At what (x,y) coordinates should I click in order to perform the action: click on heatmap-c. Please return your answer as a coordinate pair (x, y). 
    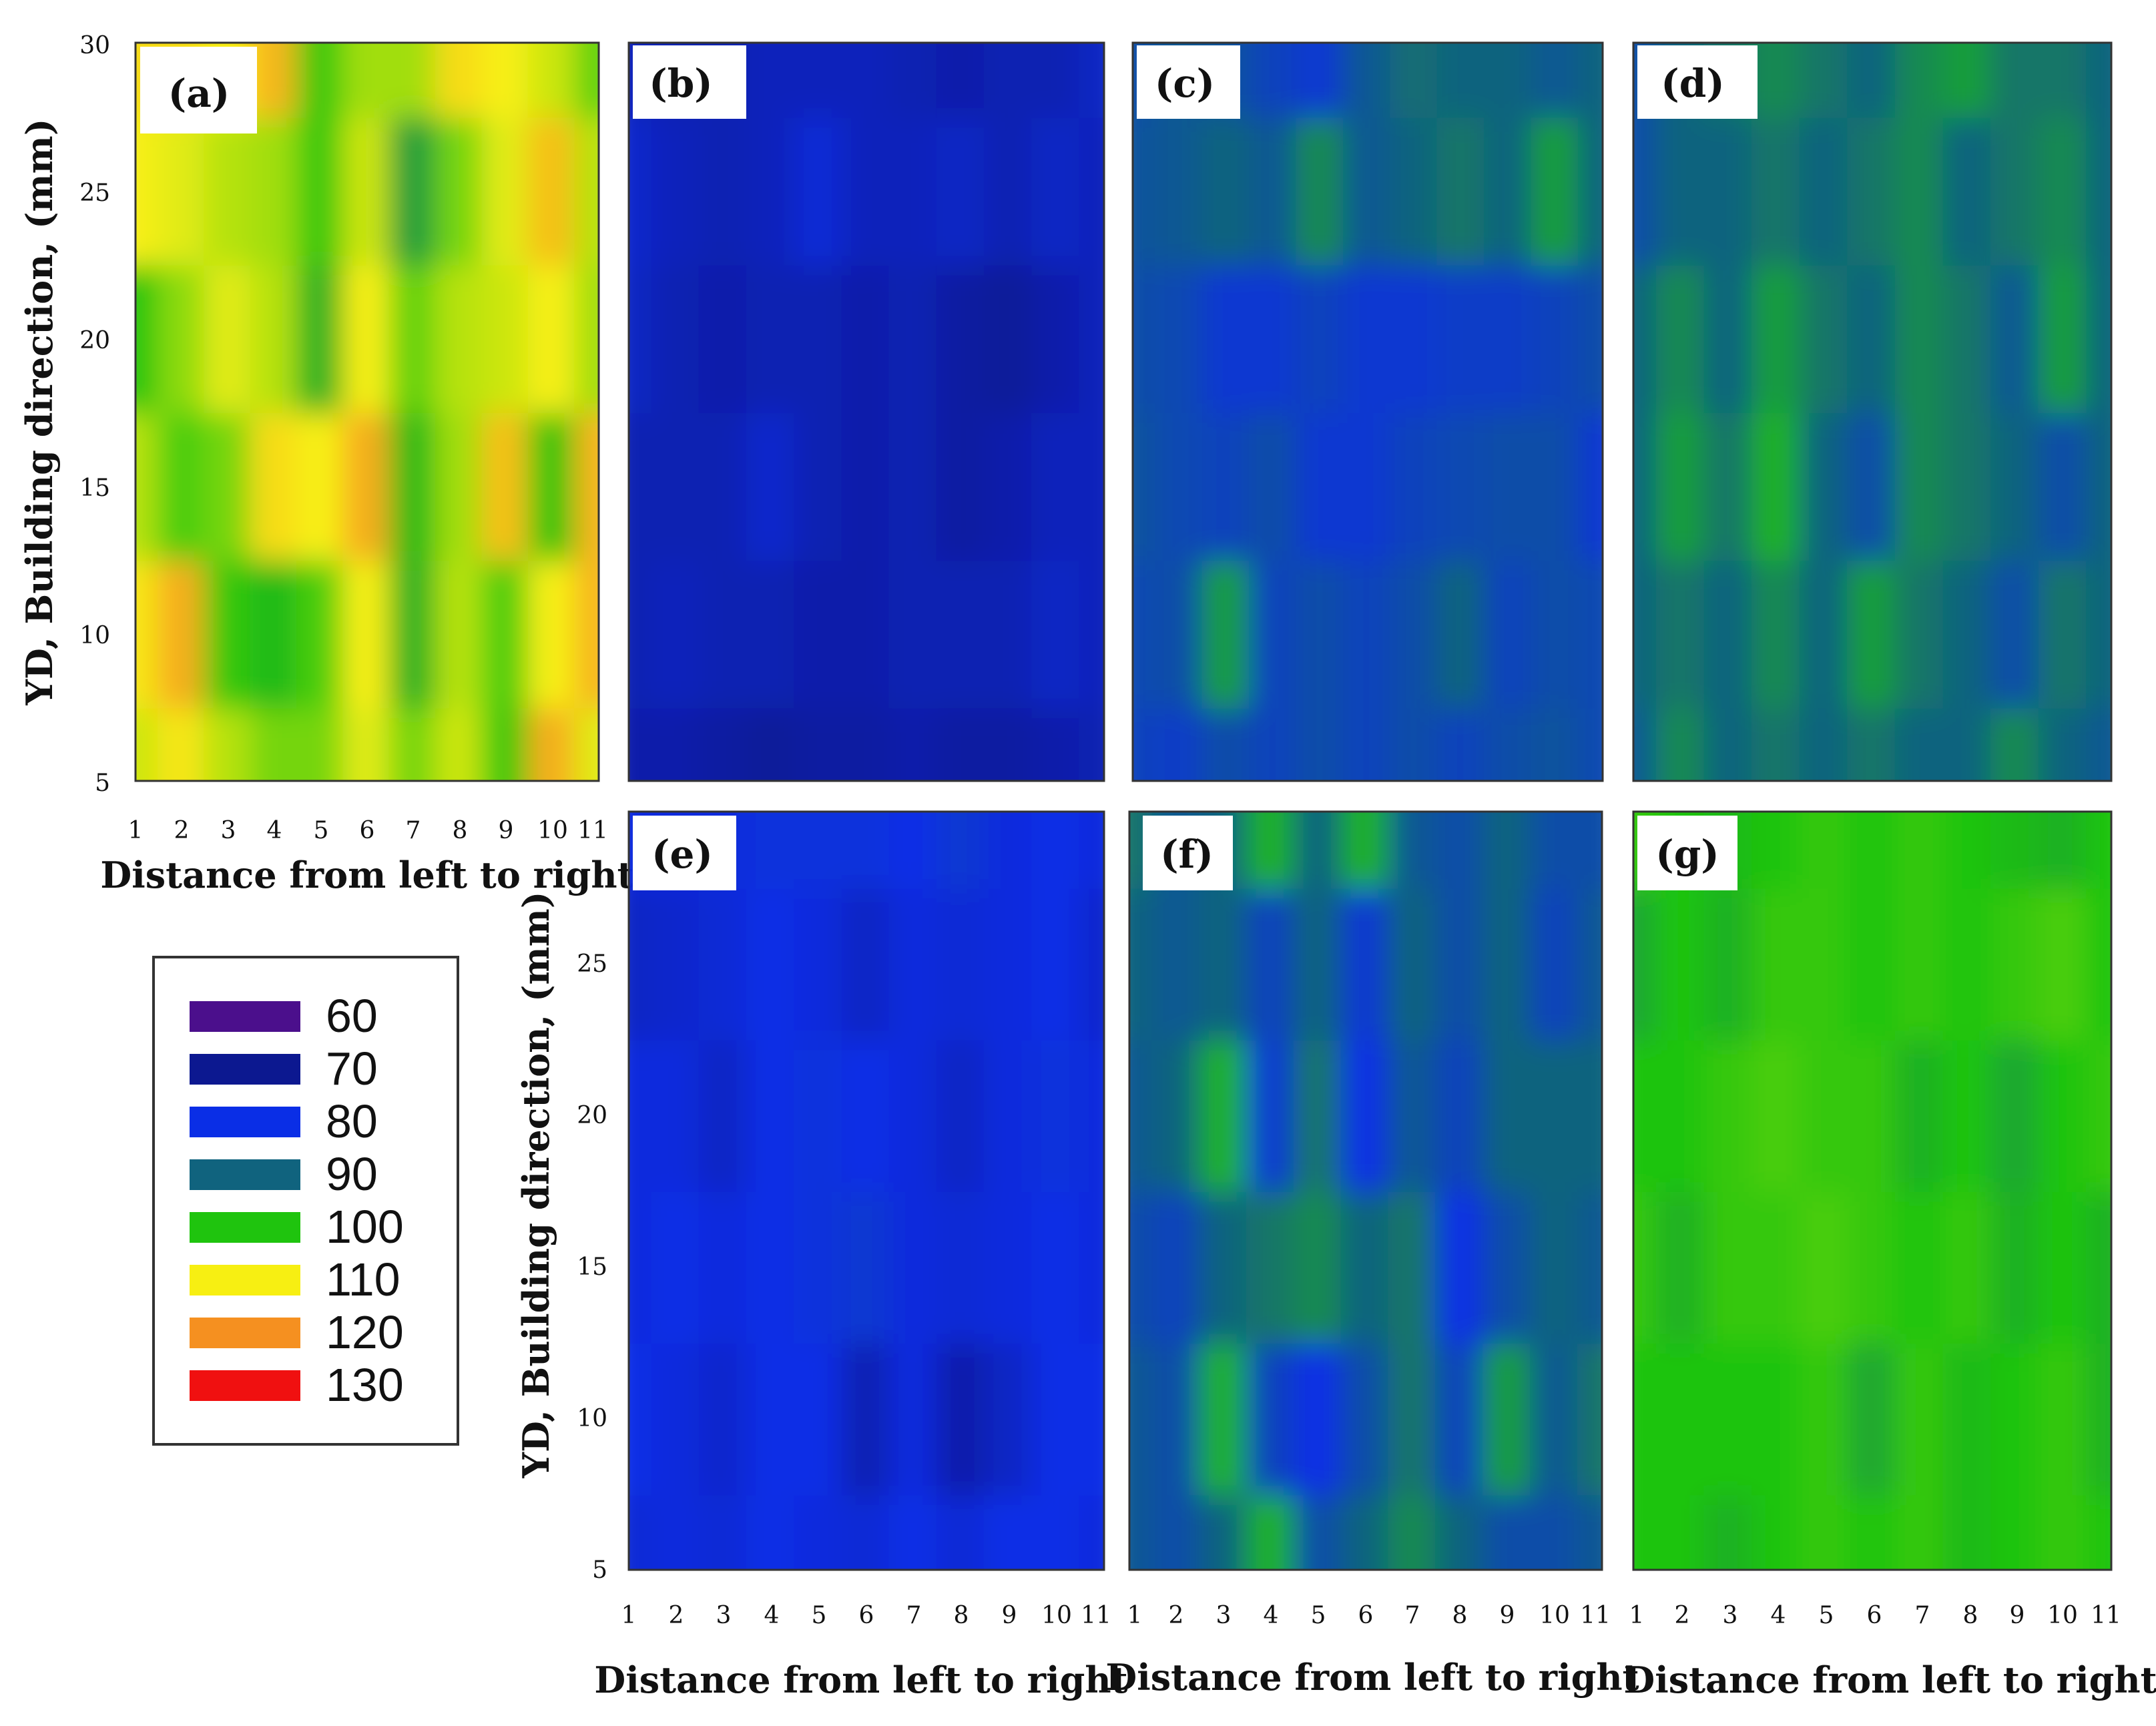
    Looking at the image, I should click on (1368, 412).